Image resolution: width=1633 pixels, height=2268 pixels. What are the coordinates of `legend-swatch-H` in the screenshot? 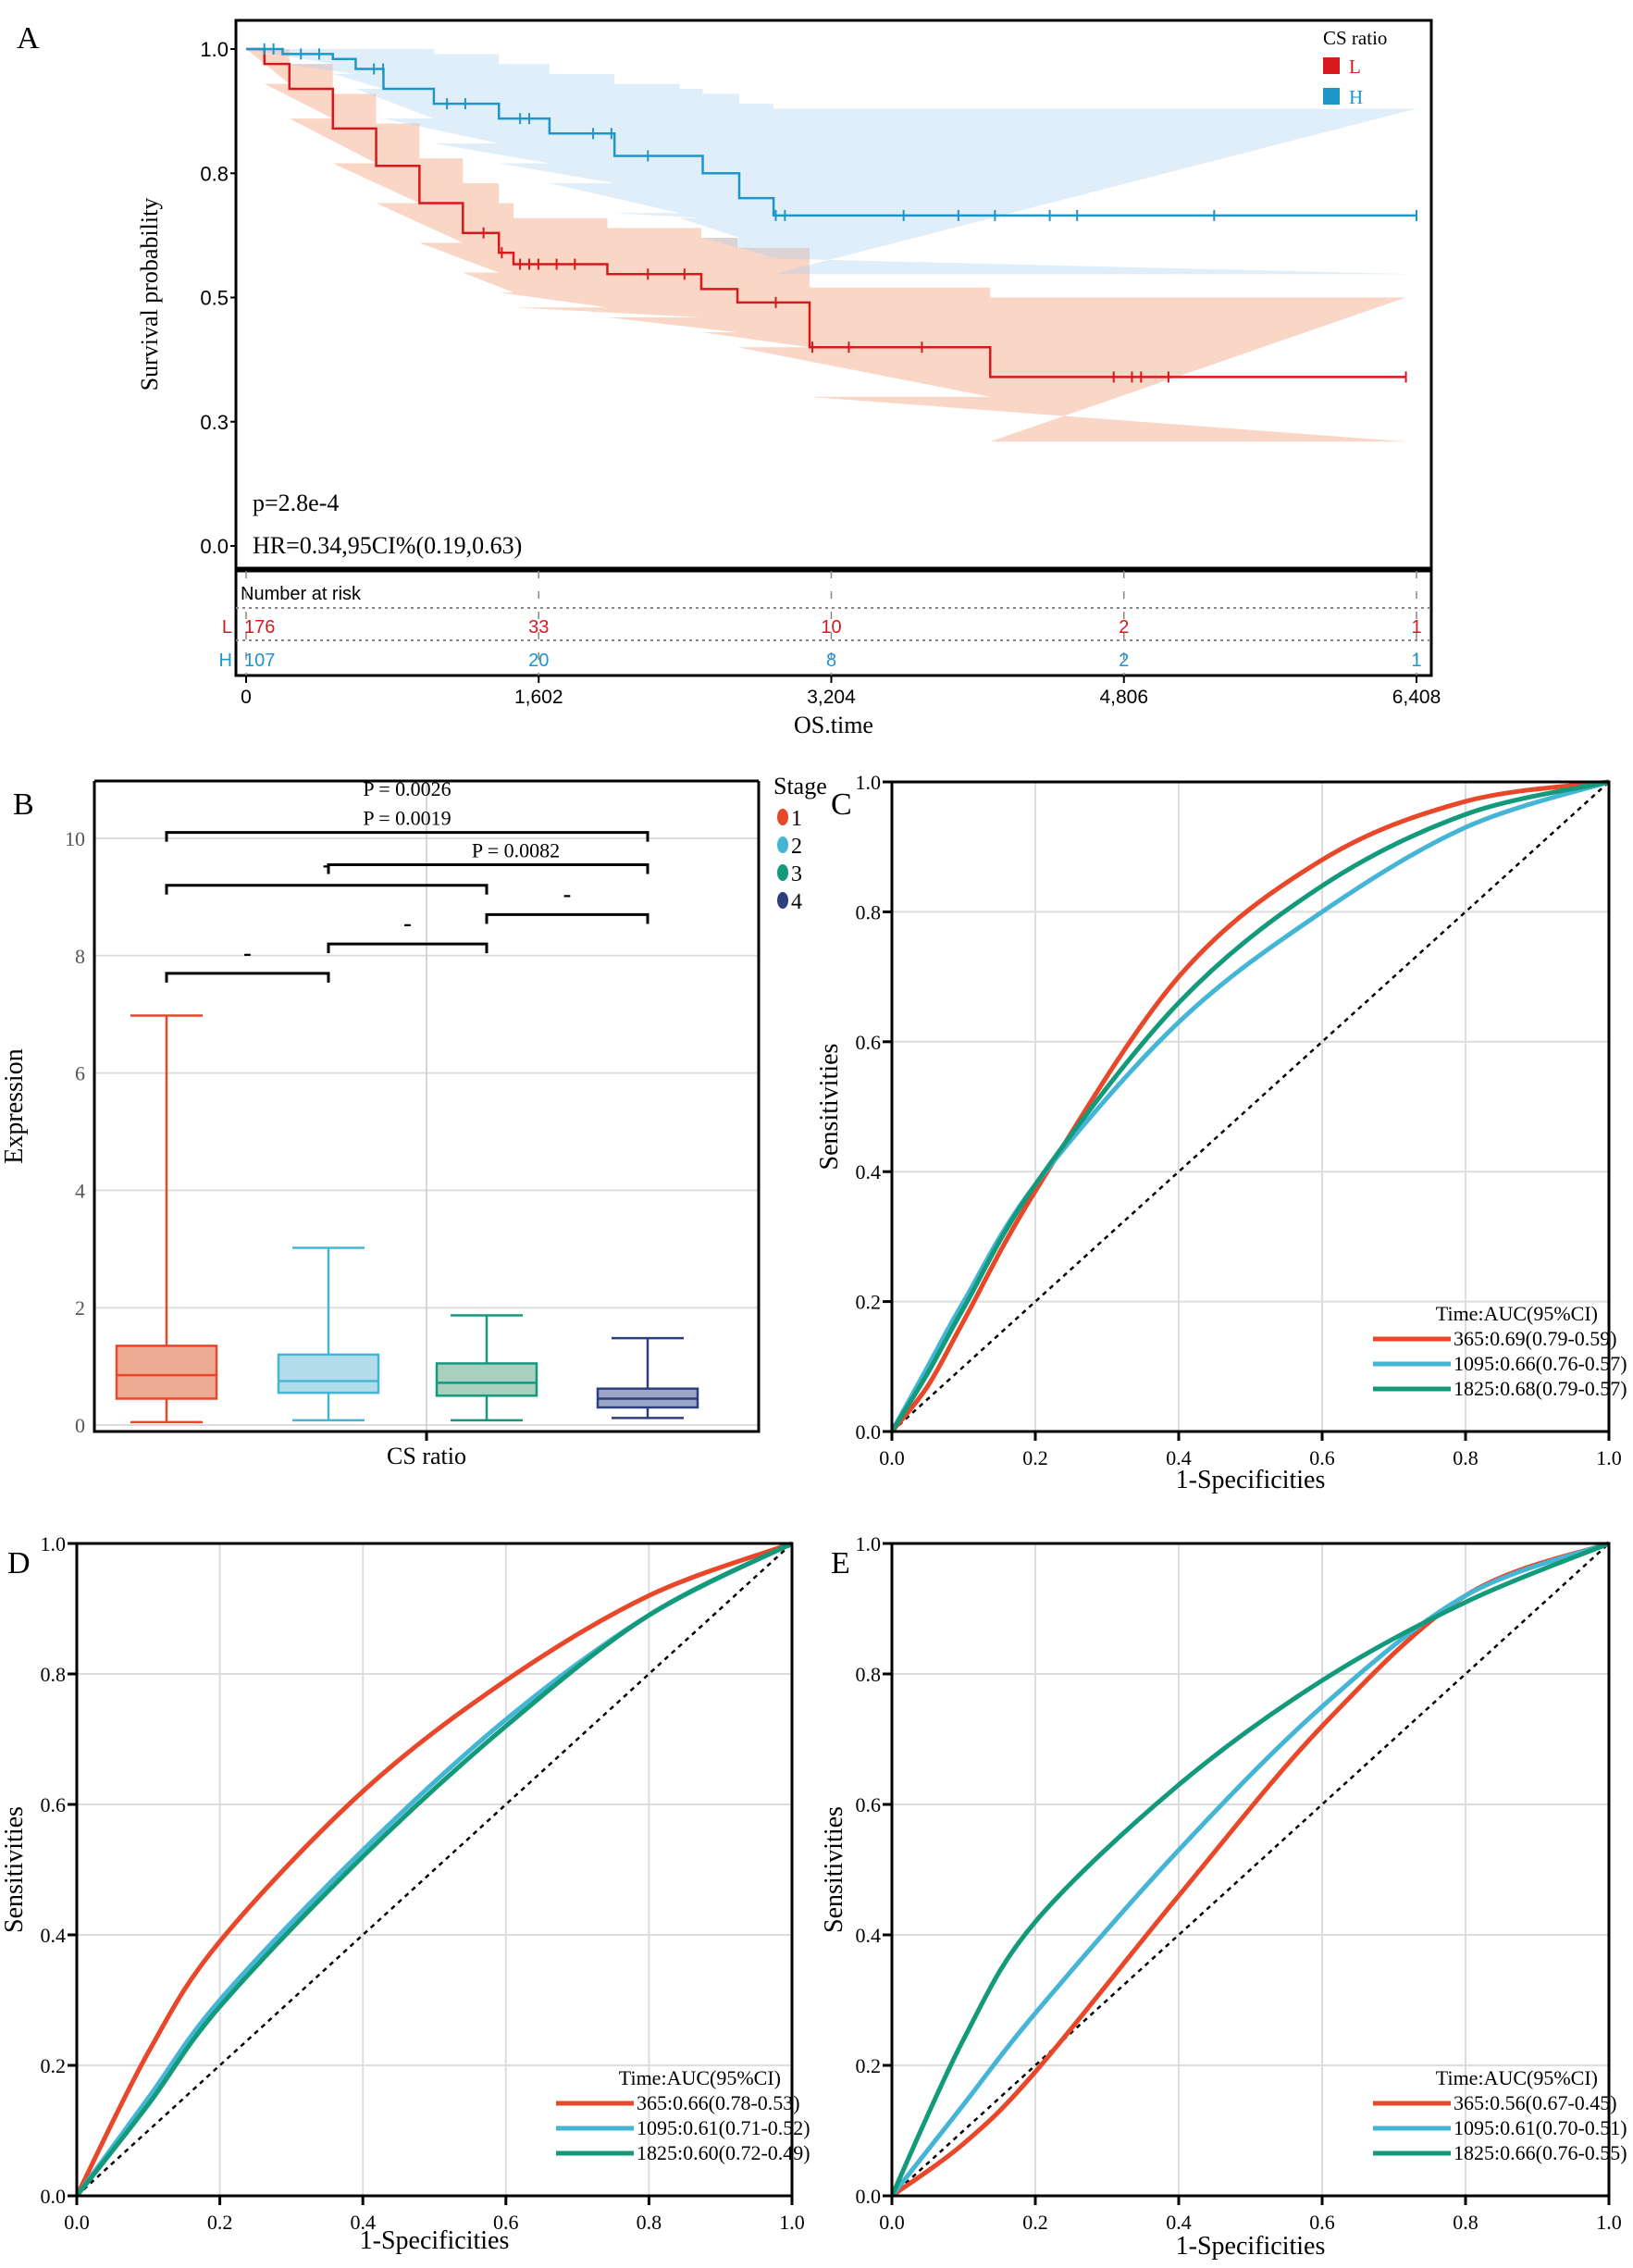 It's located at (1331, 96).